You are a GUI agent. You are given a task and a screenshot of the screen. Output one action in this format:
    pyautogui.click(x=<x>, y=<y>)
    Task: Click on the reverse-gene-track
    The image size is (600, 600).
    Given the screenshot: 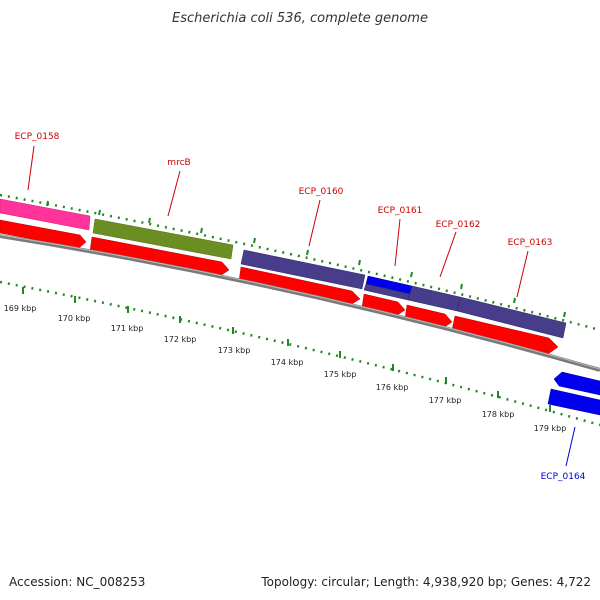 What is the action you would take?
    pyautogui.click(x=573, y=393)
    